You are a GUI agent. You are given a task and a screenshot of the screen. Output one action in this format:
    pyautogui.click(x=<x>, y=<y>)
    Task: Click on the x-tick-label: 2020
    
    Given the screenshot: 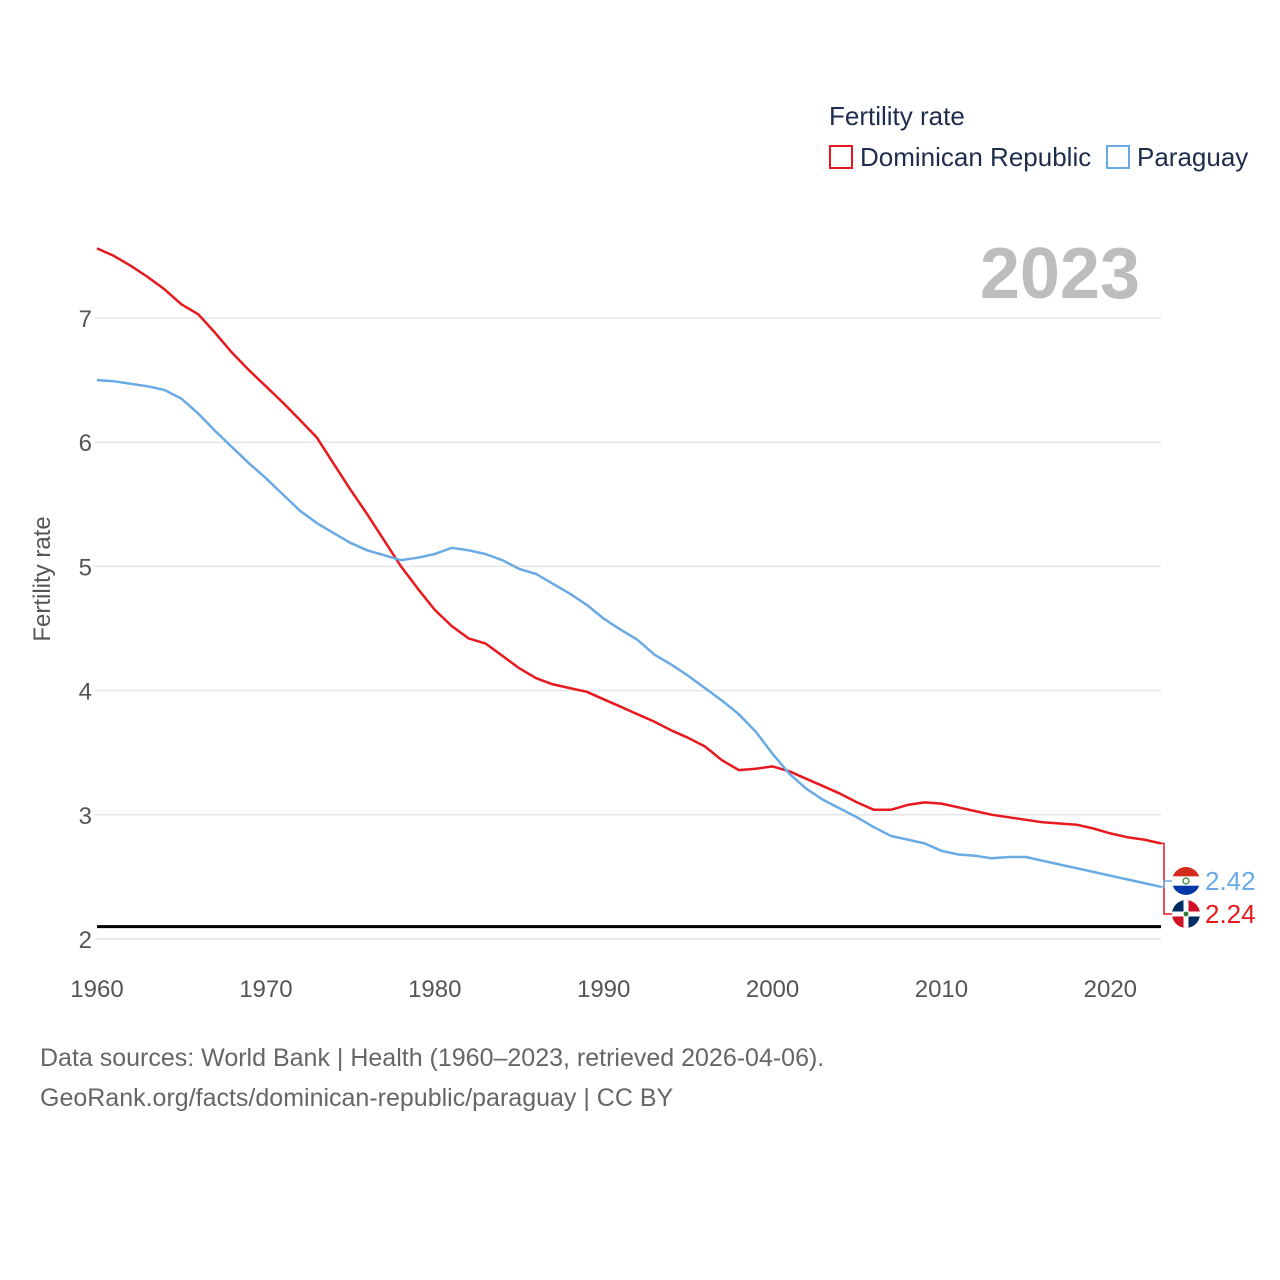 What is the action you would take?
    pyautogui.click(x=1110, y=989)
    